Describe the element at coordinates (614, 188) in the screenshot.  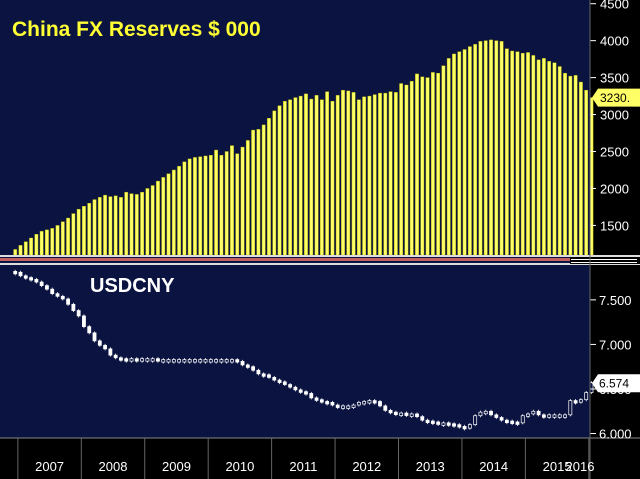
I see `reserves-y-tick-label: 2000` at that location.